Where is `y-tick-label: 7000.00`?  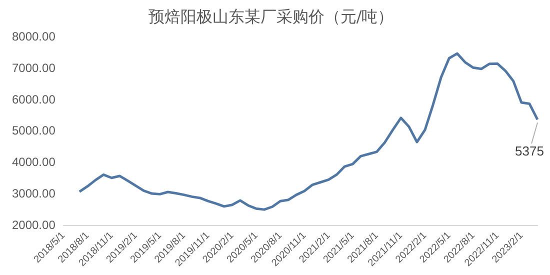
y-tick-label: 7000.00 is located at coordinates (34, 67).